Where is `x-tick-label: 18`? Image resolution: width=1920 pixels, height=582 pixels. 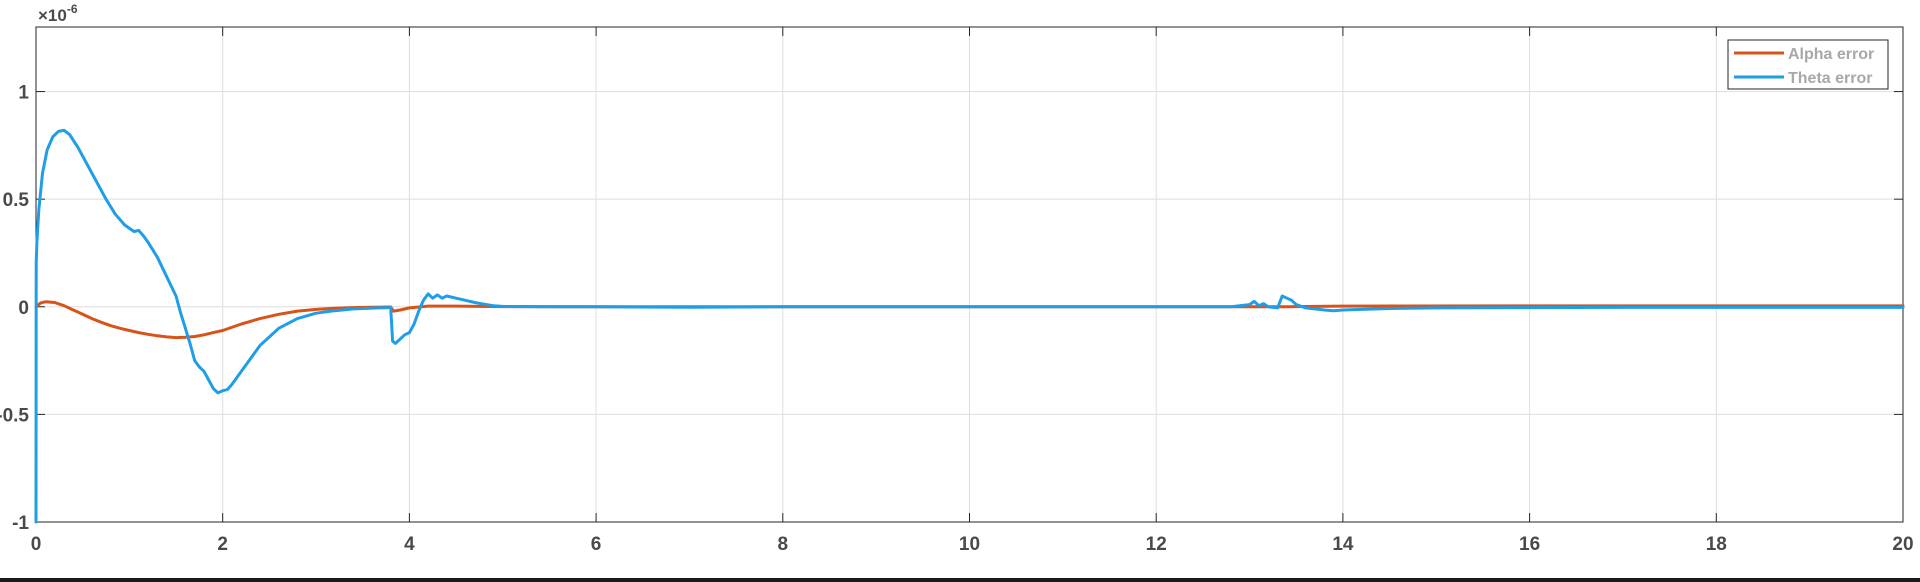
x-tick-label: 18 is located at coordinates (1716, 544).